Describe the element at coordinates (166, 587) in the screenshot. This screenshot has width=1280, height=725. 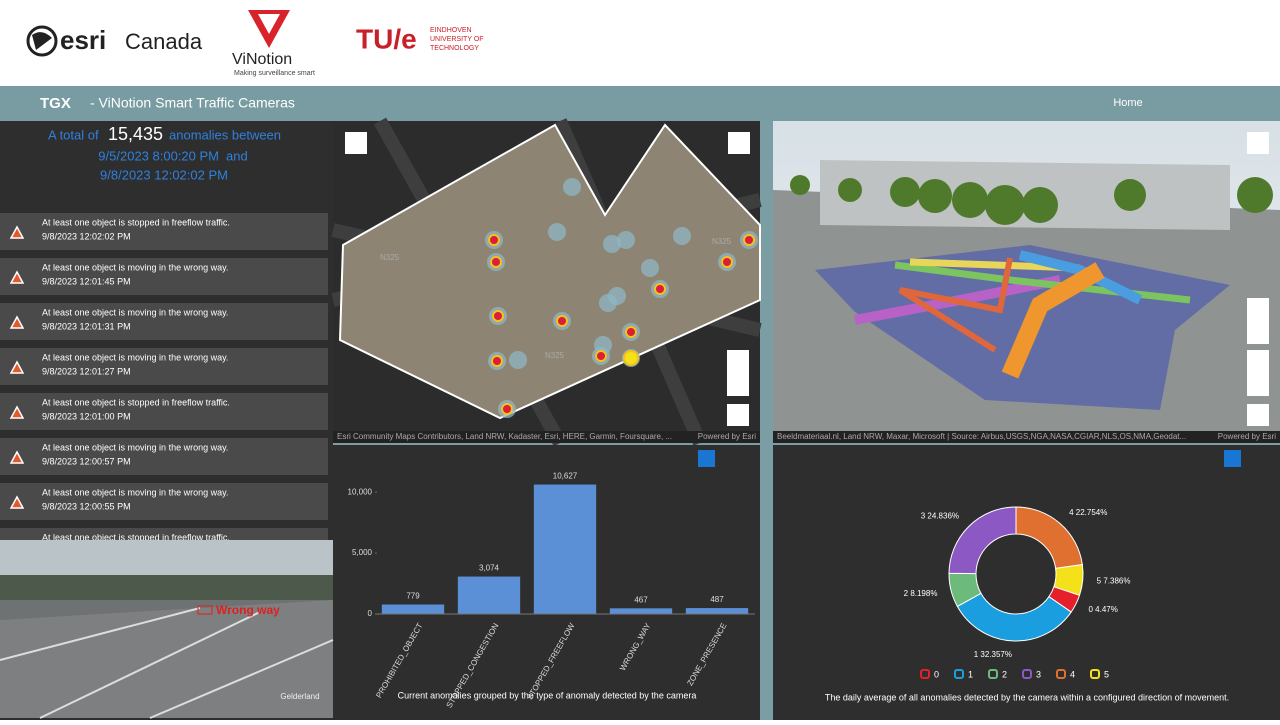
I see `camera-trees` at that location.